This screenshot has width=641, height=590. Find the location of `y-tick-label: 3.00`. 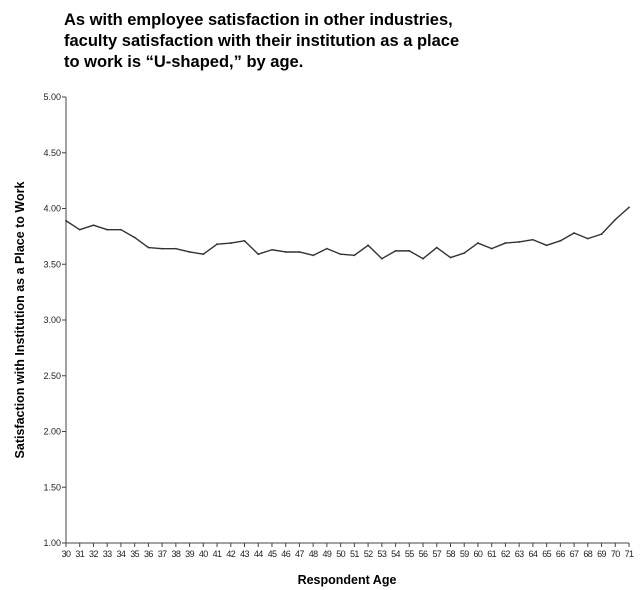

y-tick-label: 3.00 is located at coordinates (52, 320).